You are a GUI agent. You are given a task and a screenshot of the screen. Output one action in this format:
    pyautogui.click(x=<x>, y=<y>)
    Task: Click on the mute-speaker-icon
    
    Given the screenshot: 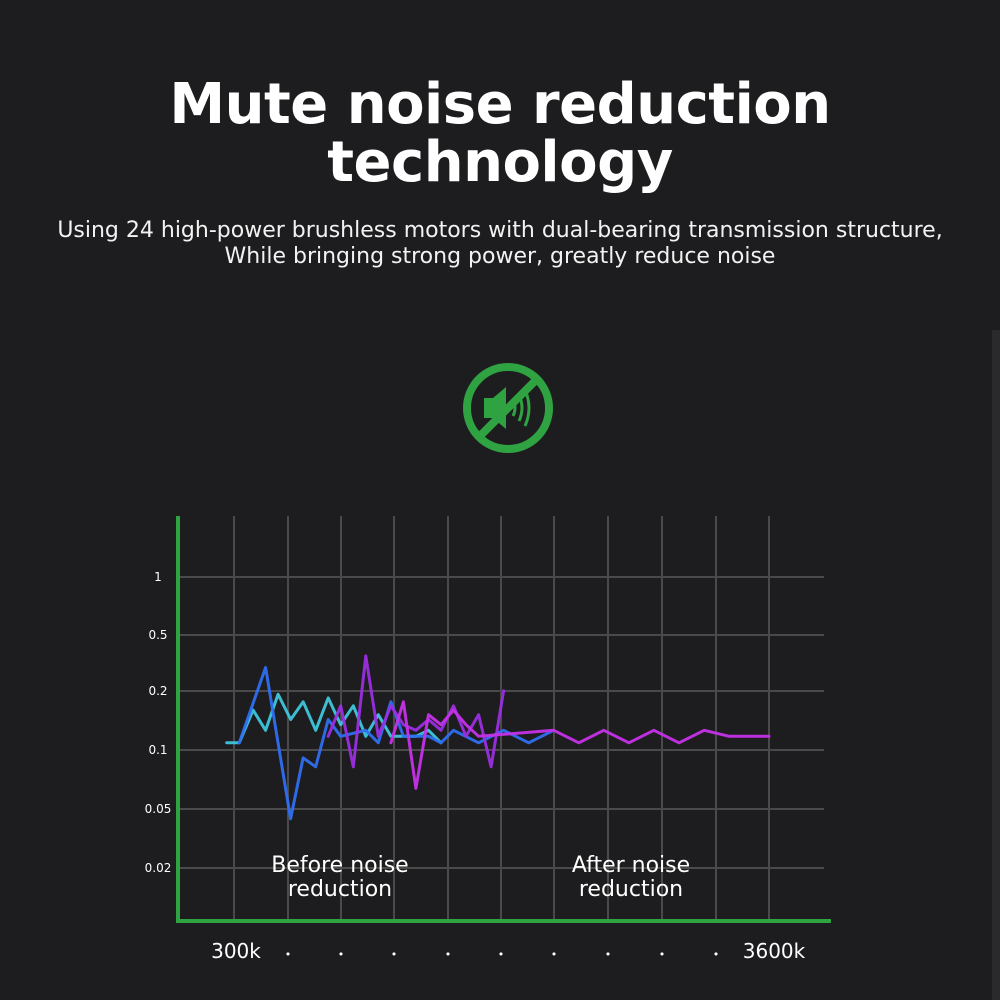 What is the action you would take?
    pyautogui.click(x=508, y=408)
    